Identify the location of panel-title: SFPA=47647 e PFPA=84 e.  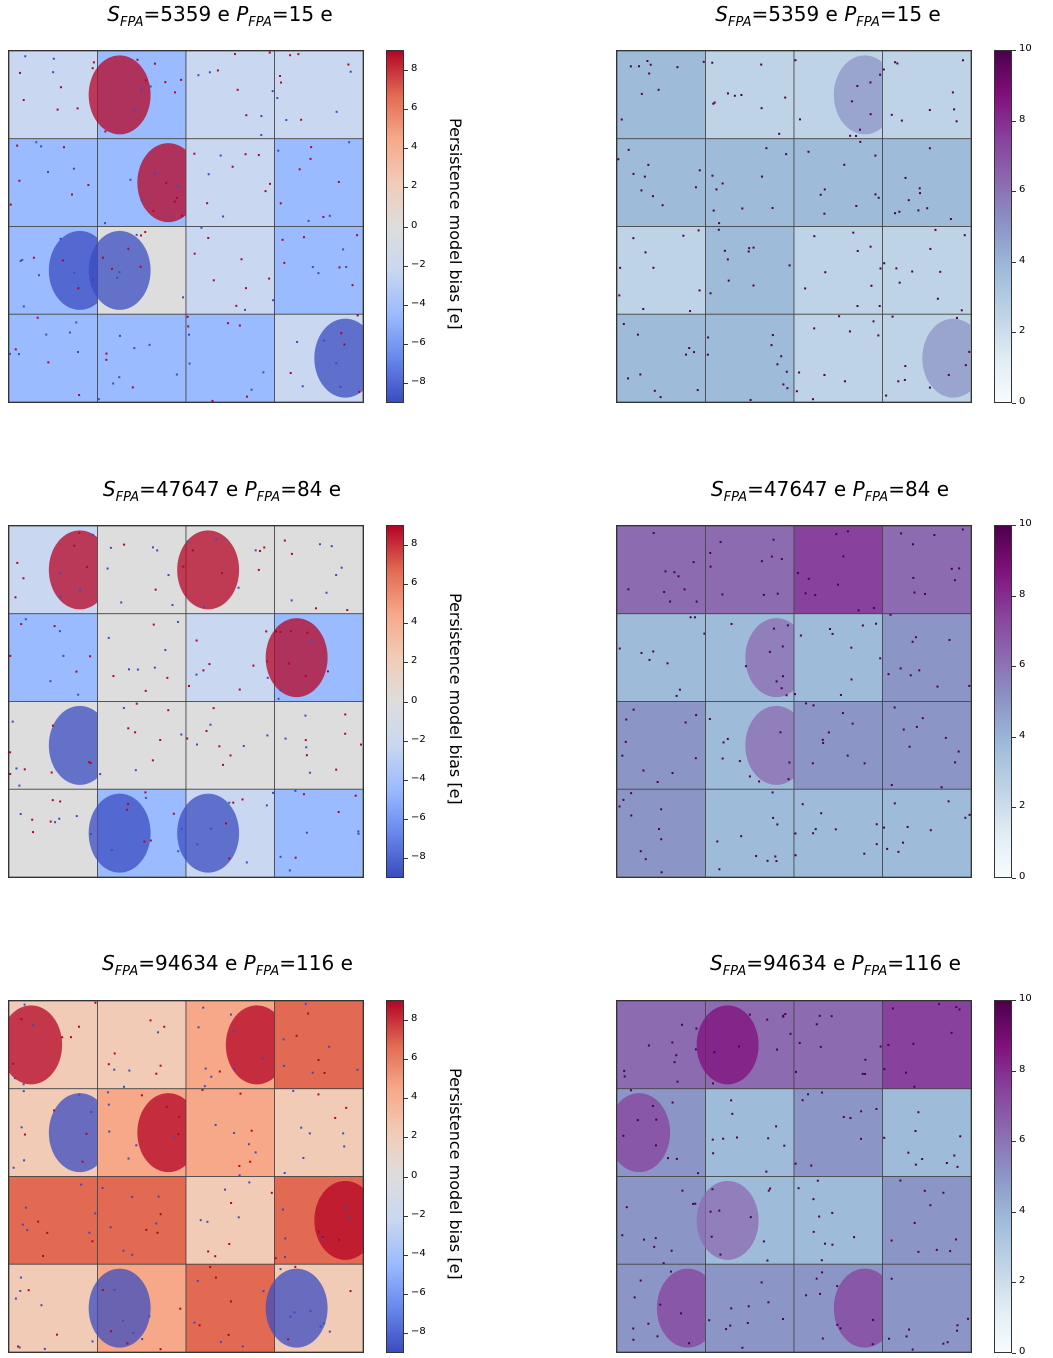
(222, 491).